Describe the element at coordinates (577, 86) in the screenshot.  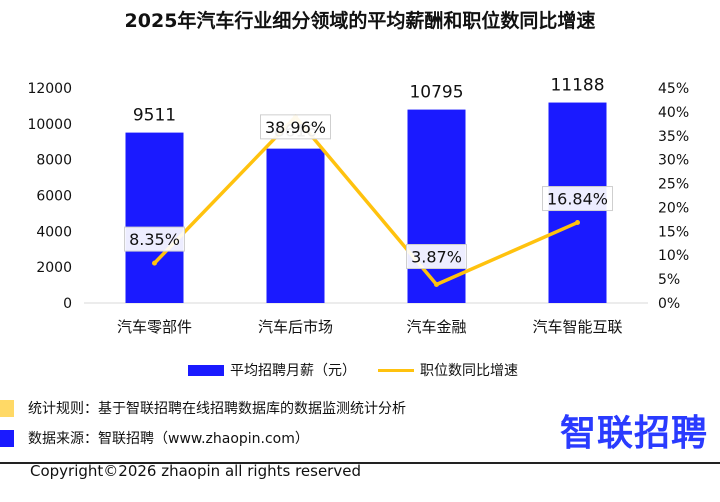
I see `bar-value-label: 11188` at that location.